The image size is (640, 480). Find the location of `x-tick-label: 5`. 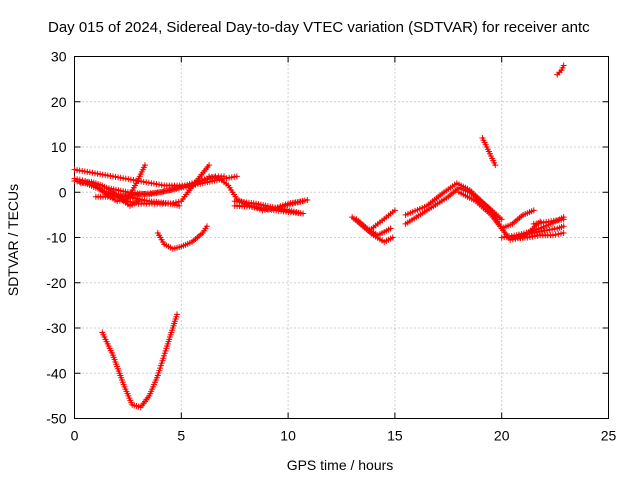

x-tick-label: 5 is located at coordinates (181, 436).